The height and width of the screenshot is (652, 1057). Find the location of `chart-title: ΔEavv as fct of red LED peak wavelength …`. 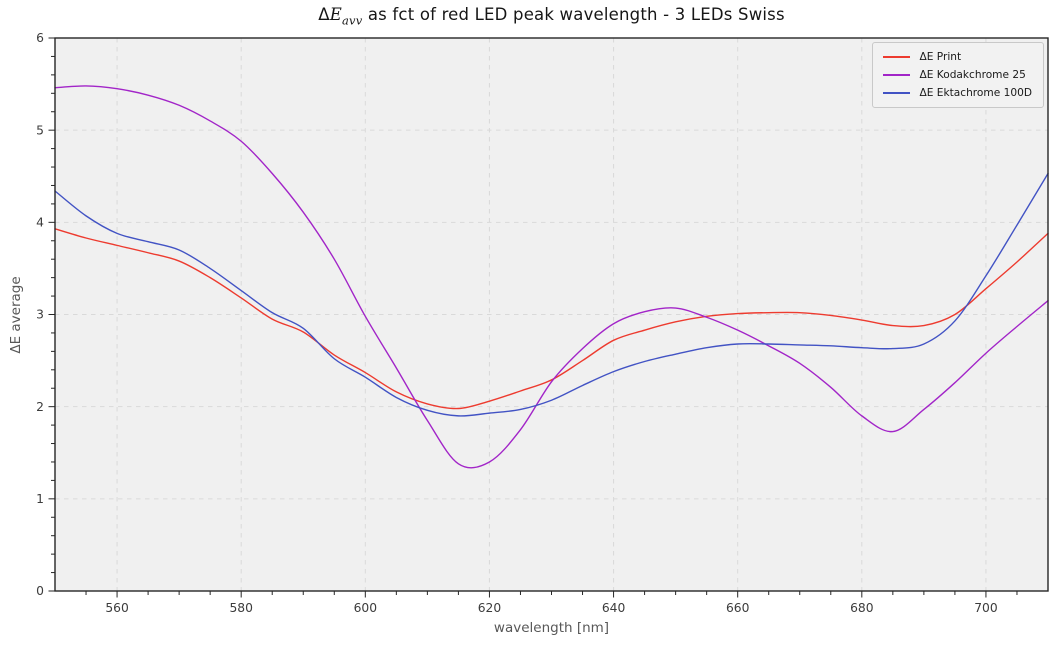

chart-title: ΔEavv as fct of red LED peak wavelength … is located at coordinates (551, 16).